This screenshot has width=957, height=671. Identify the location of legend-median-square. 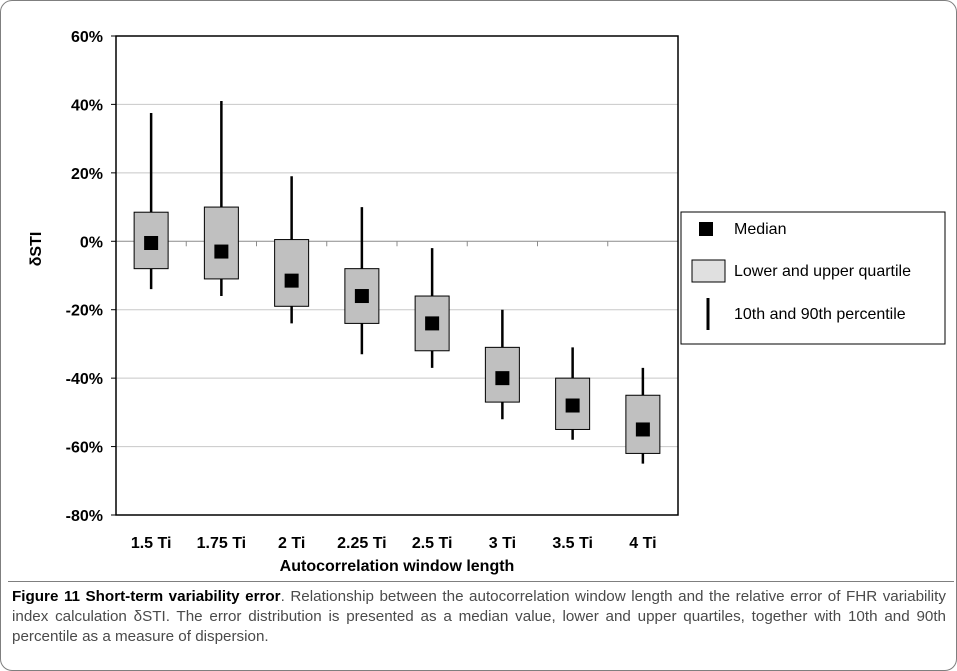
(706, 229).